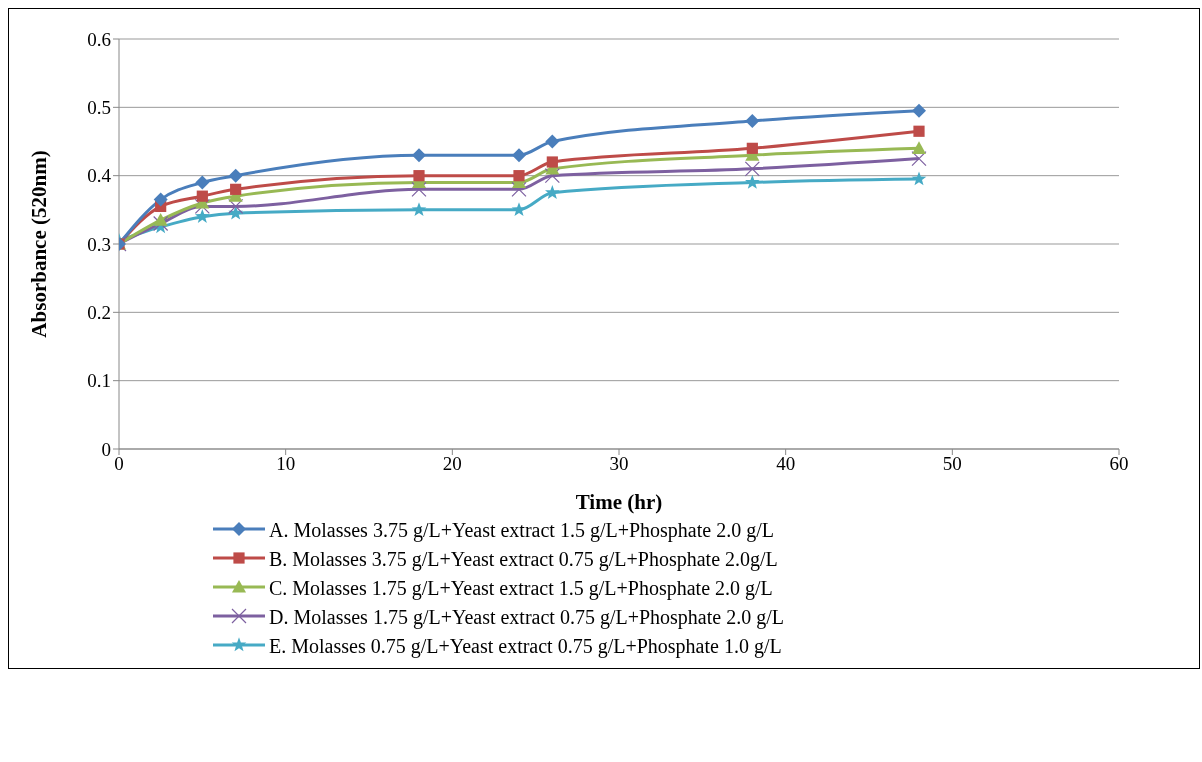 Image resolution: width=1202 pixels, height=762 pixels. What do you see at coordinates (523, 559) in the screenshot?
I see `legend-label: B. Molasses 3.75 g/L+Yeast extract 0.75 g/L+Phosphate 2.0g/L` at bounding box center [523, 559].